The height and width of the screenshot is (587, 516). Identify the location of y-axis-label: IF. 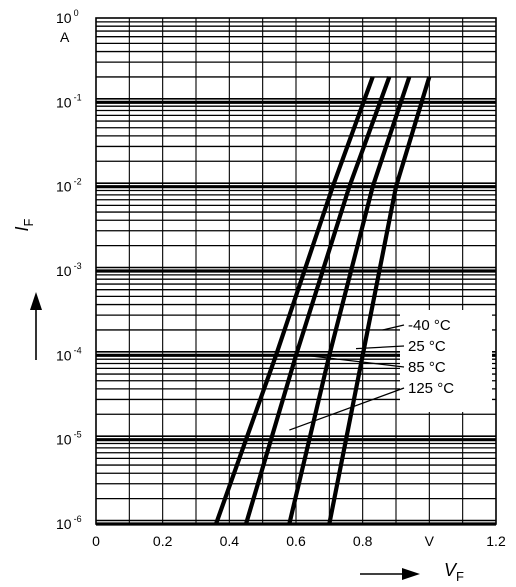
(24, 224).